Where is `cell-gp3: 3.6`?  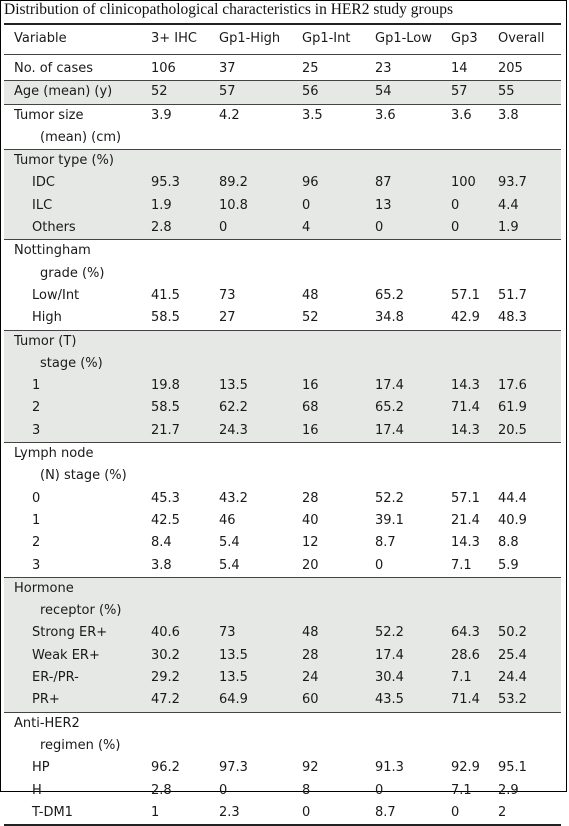 cell-gp3: 3.6 is located at coordinates (461, 115).